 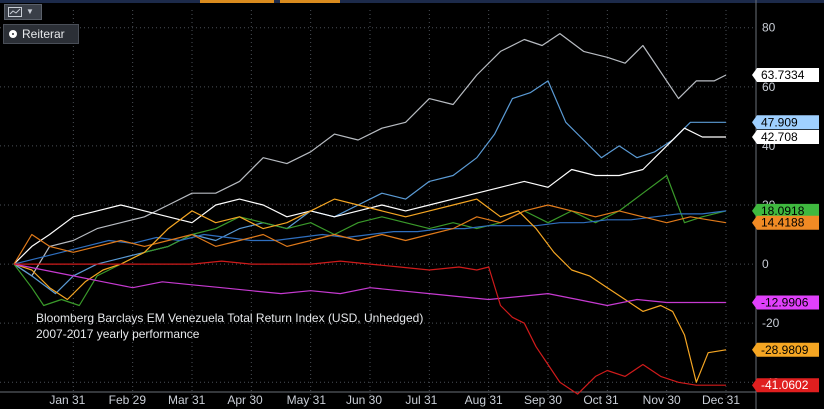 What do you see at coordinates (307, 400) in the screenshot?
I see `x-tick-label: May 31` at bounding box center [307, 400].